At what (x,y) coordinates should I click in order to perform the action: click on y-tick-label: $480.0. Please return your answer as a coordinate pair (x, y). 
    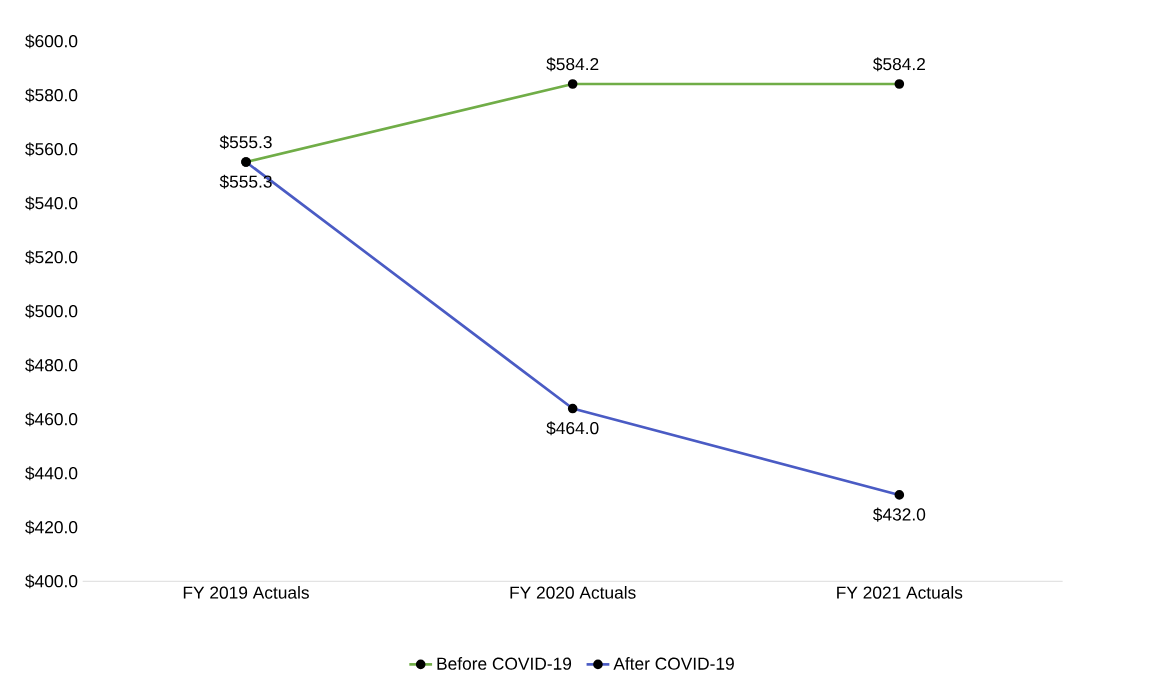
    Looking at the image, I should click on (51, 365).